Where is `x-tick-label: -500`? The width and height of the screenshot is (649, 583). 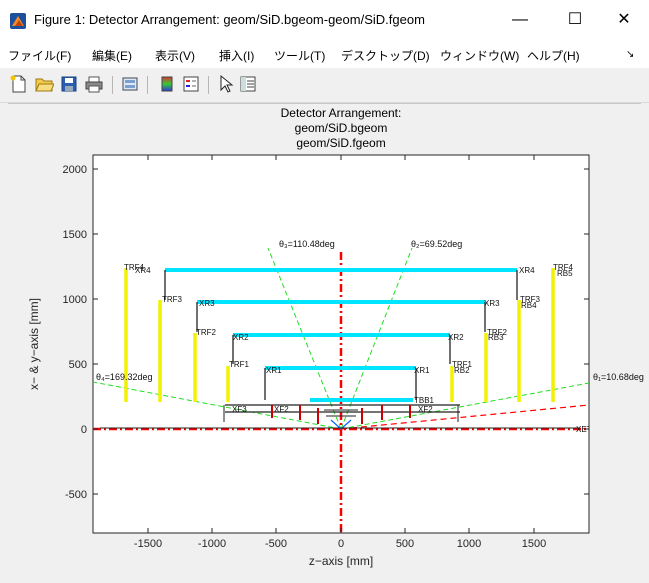
x-tick-label: -500 is located at coordinates (276, 544).